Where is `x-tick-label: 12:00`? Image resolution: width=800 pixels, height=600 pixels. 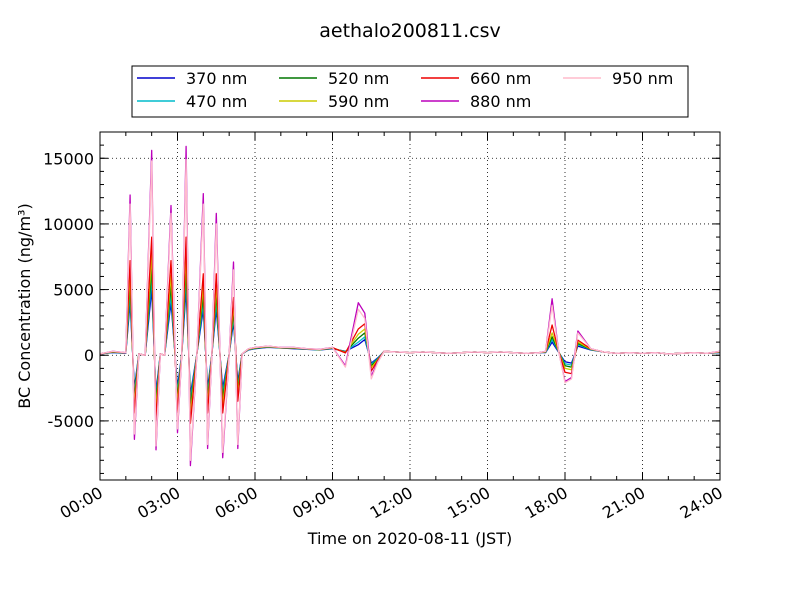 x-tick-label: 12:00 is located at coordinates (391, 503).